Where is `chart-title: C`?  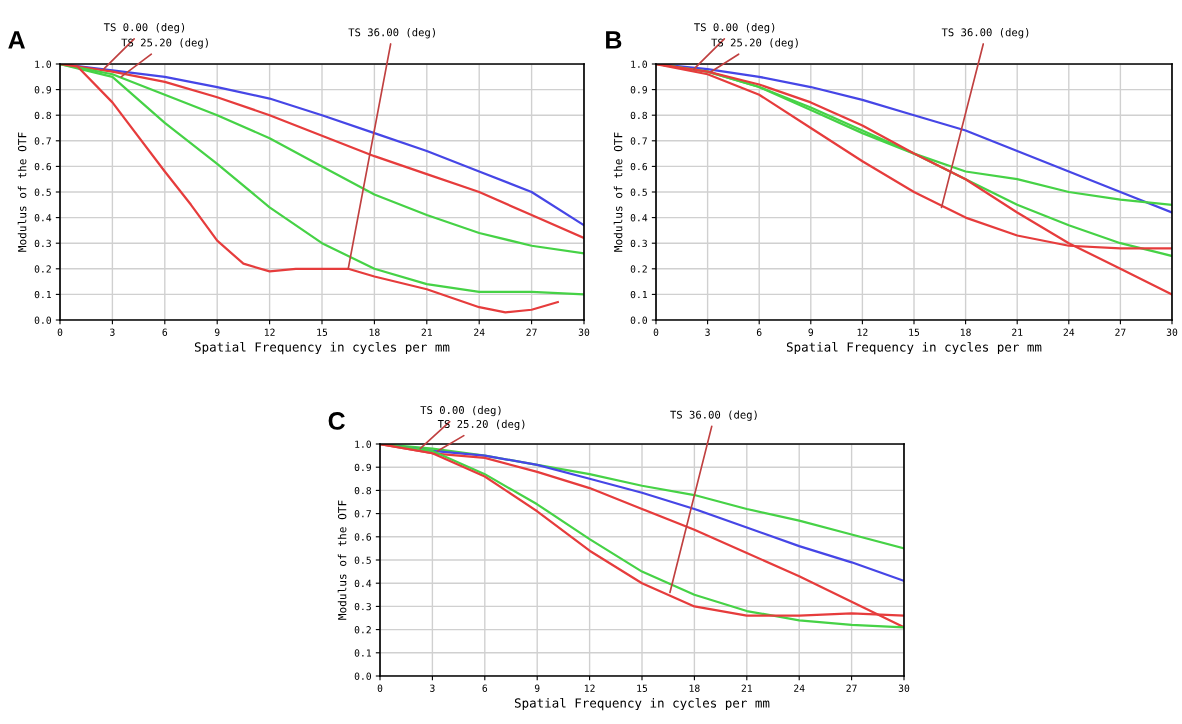 chart-title: C is located at coordinates (336, 421).